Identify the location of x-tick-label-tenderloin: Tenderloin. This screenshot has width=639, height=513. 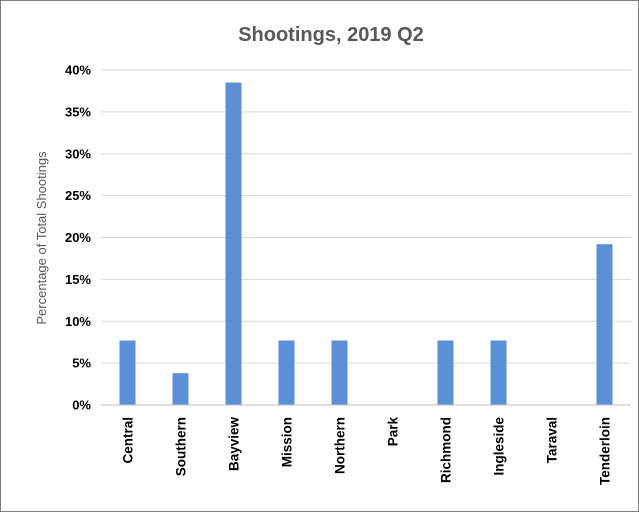
(605, 451).